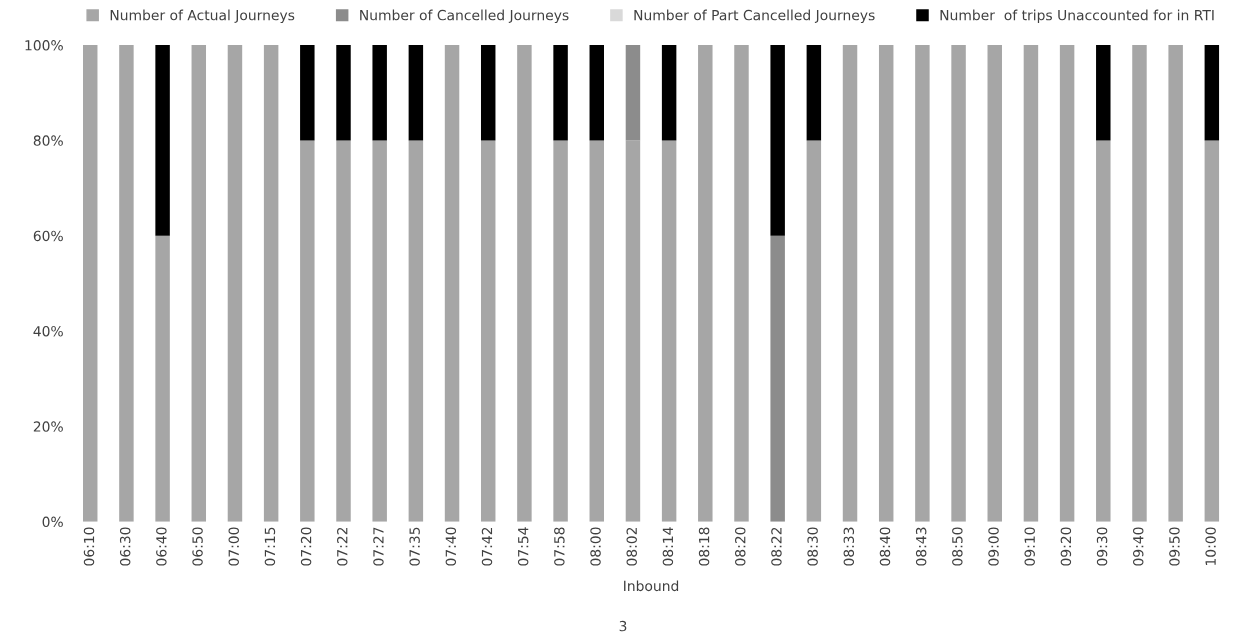 The width and height of the screenshot is (1246, 644). What do you see at coordinates (48, 140) in the screenshot?
I see `y-tick-label: 80%` at bounding box center [48, 140].